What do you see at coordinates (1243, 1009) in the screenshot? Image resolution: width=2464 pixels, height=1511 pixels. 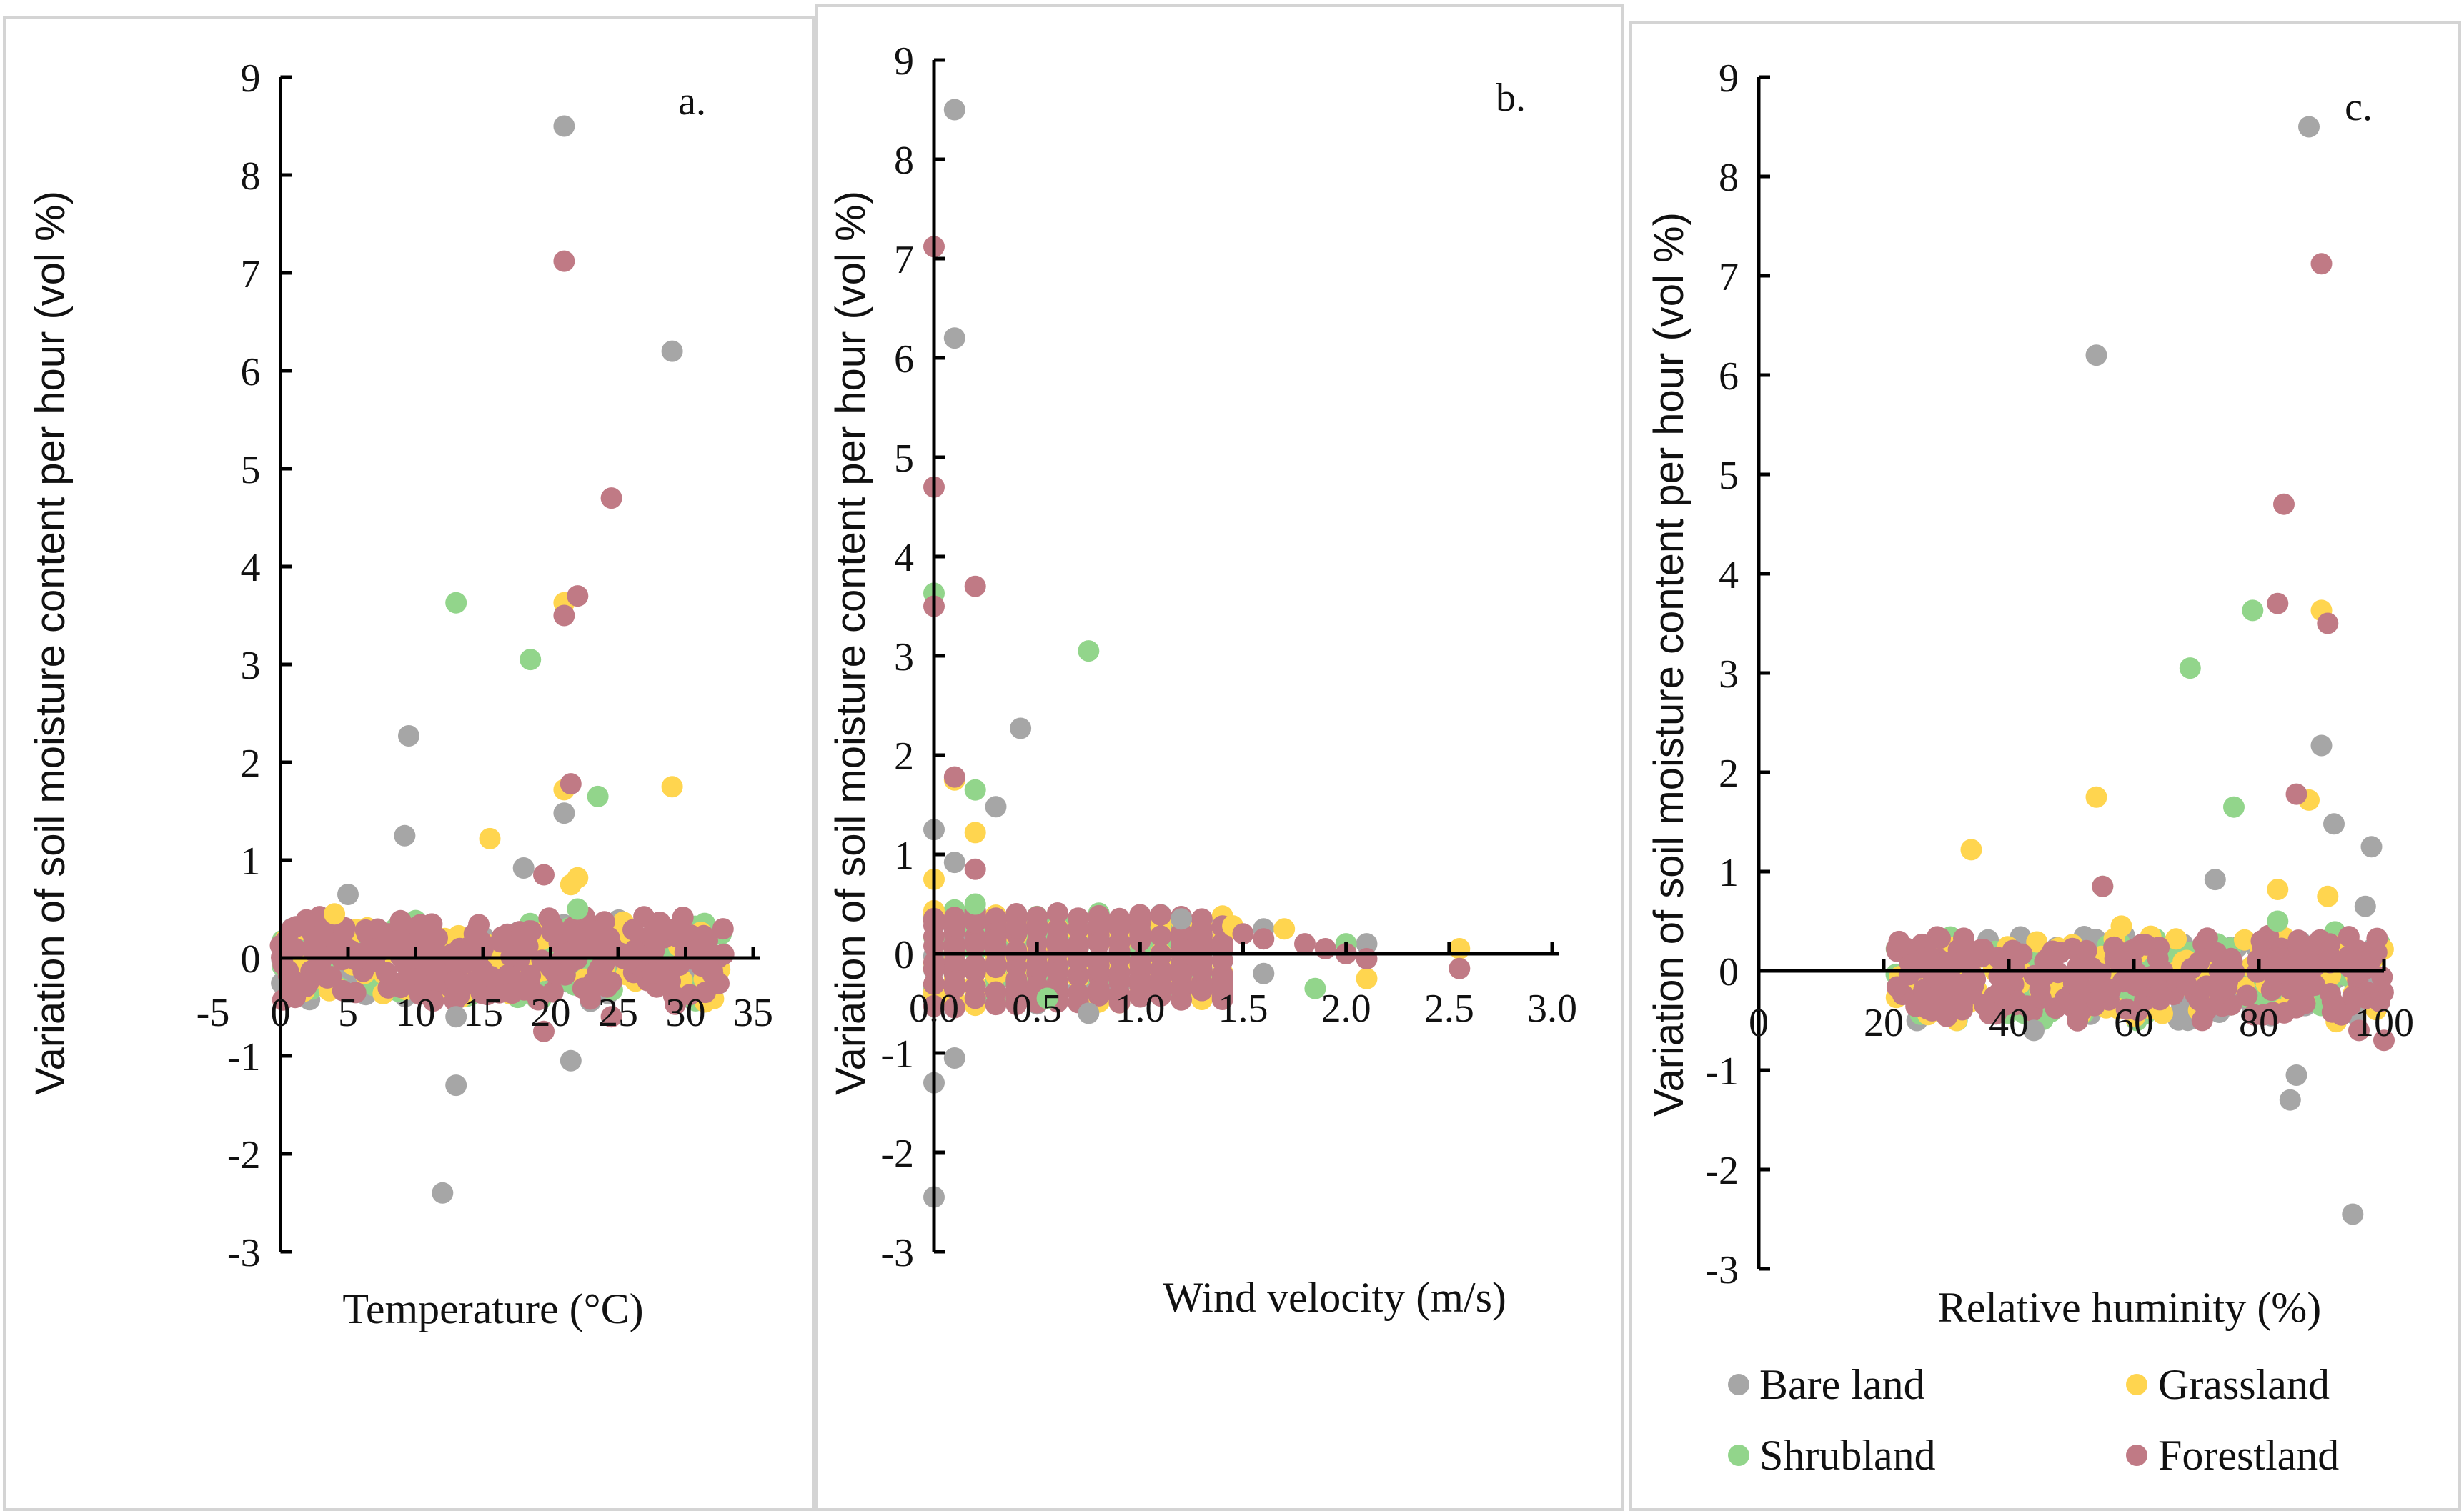 I see `x-tick-label: 1.5` at bounding box center [1243, 1009].